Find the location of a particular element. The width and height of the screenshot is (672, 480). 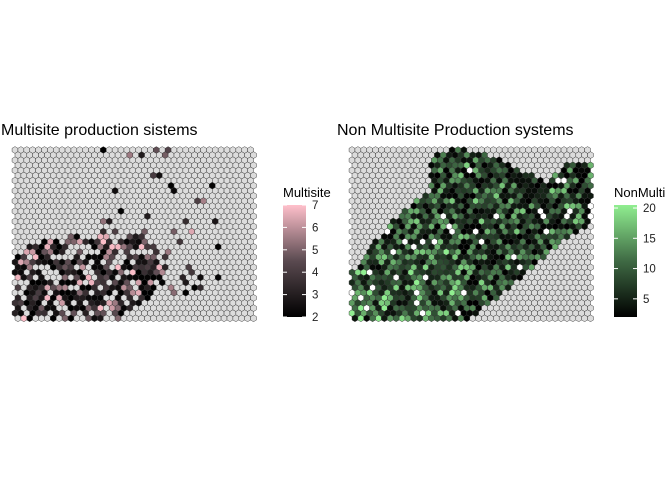

legend-ticks-nonmulti: 5 10 15 20 is located at coordinates (635, 254).